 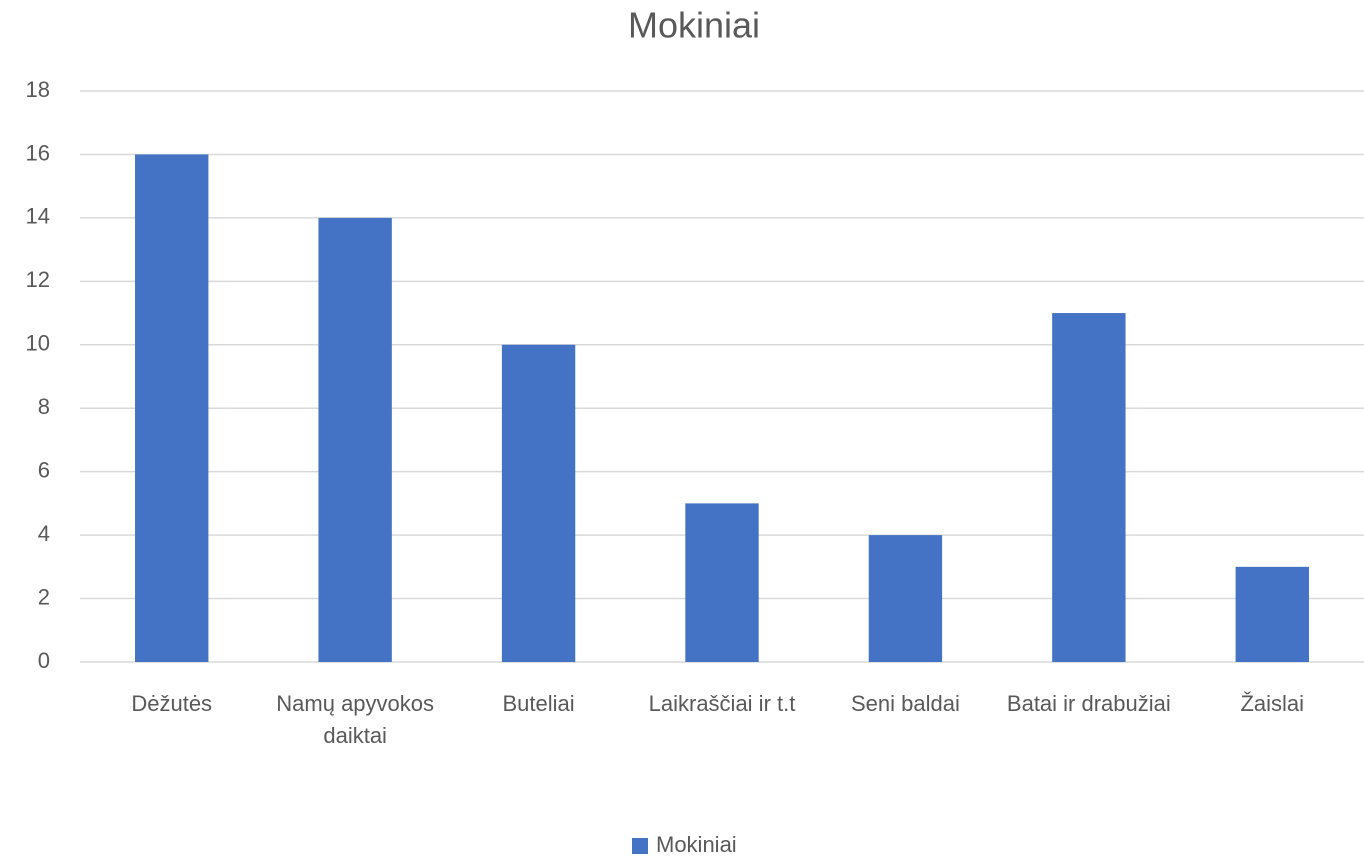 I want to click on x-tick-label: Seni baldai, so click(x=905, y=703).